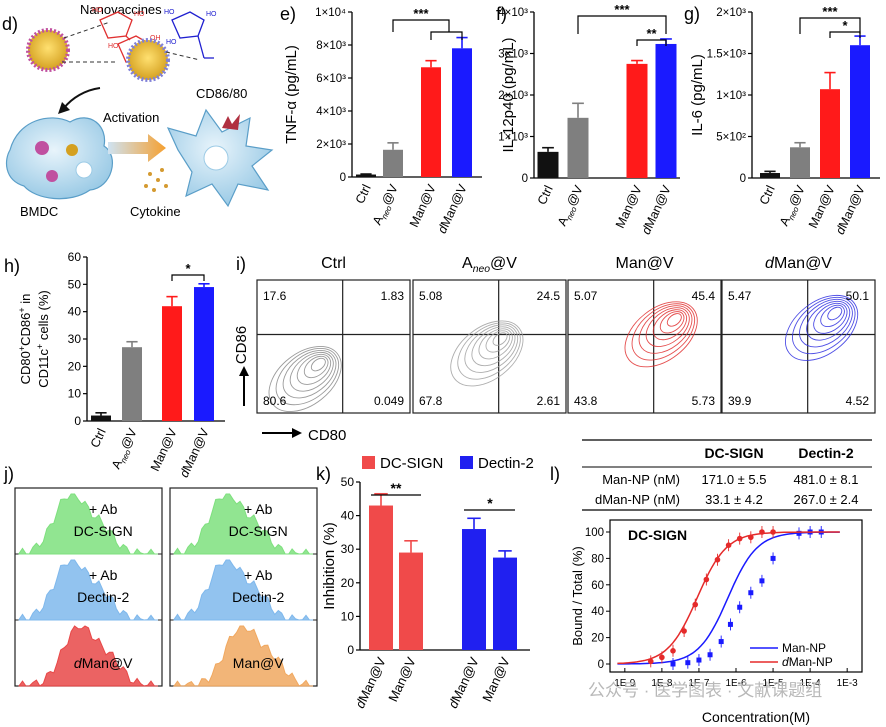 This screenshot has height=727, width=886. Describe the element at coordinates (333, 263) in the screenshot. I see `flow-sample-title: Ctrl` at that location.